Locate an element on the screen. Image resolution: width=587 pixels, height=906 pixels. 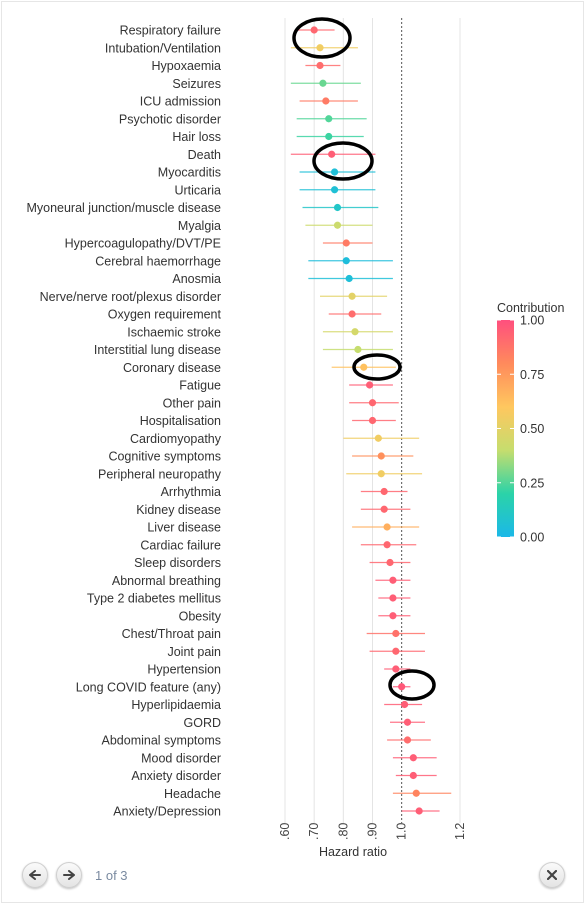
row-label: Intubation/Ventilation is located at coordinates (163, 48).